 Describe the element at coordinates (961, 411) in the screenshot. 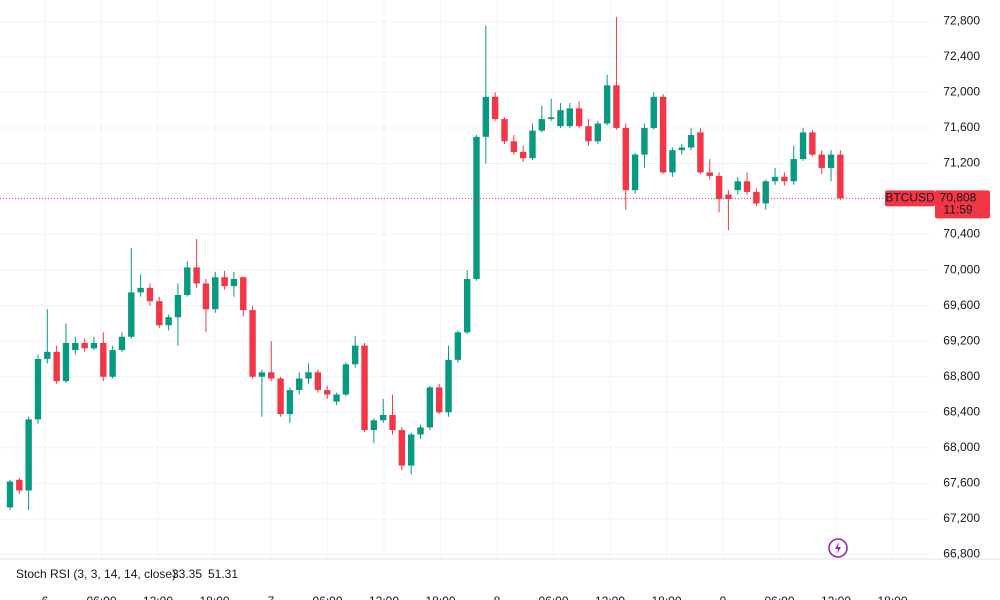

I see `y-tick-label: 68,400` at that location.